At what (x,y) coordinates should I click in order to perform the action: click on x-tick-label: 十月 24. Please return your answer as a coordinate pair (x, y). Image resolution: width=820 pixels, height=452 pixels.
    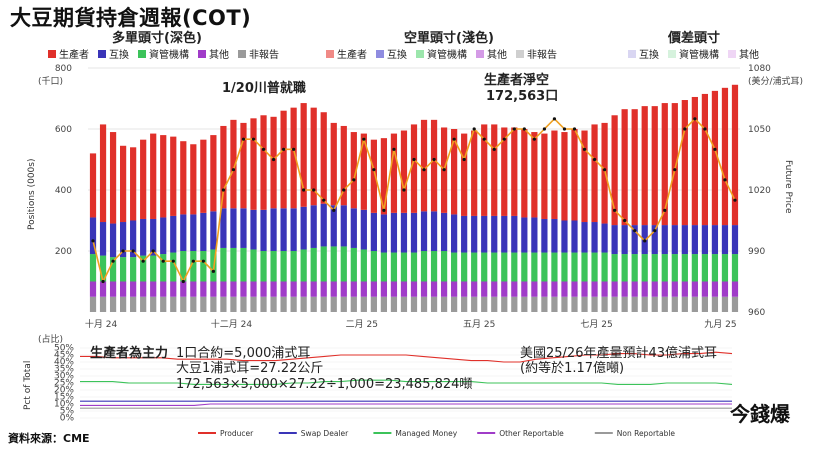
    Looking at the image, I should click on (101, 324).